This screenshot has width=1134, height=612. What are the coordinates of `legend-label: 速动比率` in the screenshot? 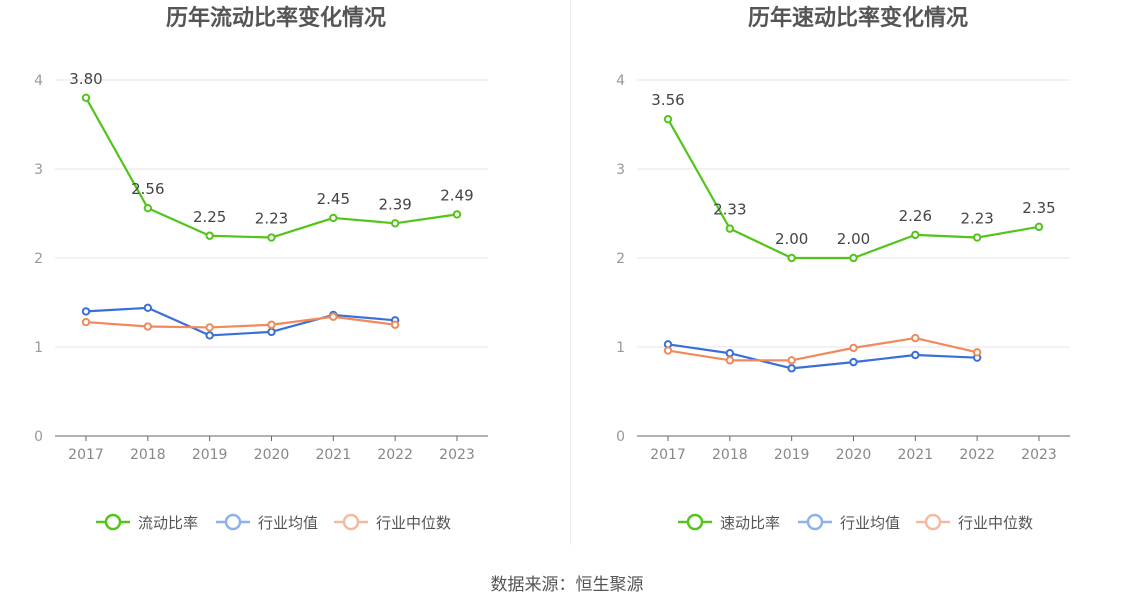 It's located at (750, 523).